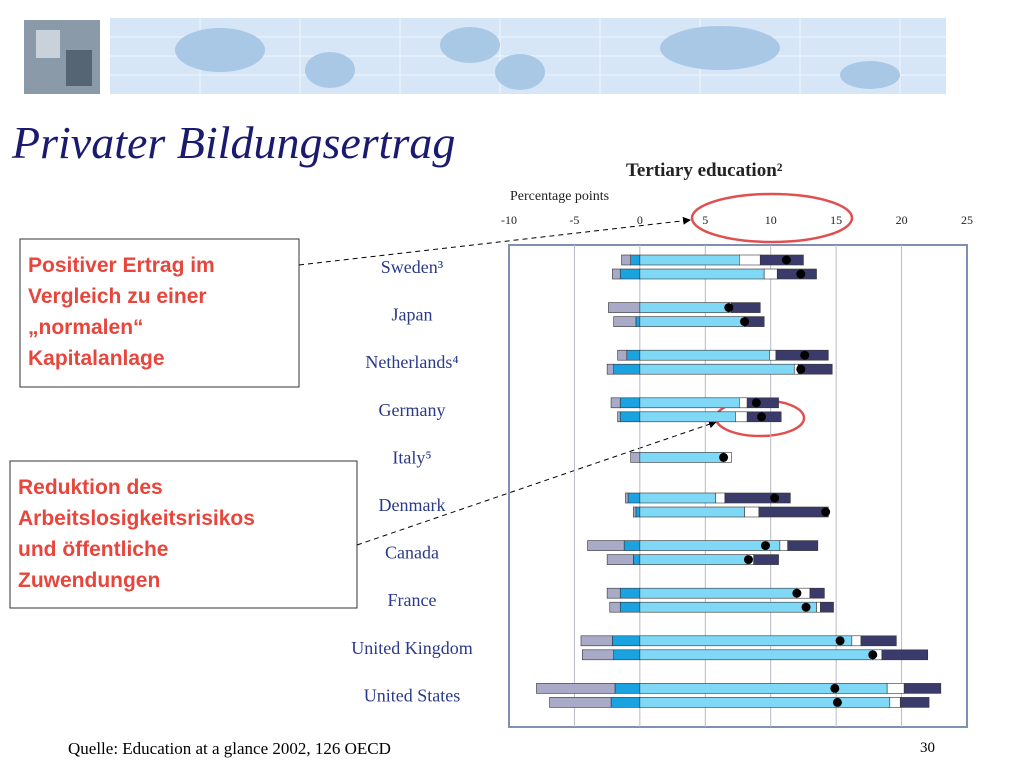 The width and height of the screenshot is (1024, 768). Describe the element at coordinates (537, 58) in the screenshot. I see `continents` at that location.